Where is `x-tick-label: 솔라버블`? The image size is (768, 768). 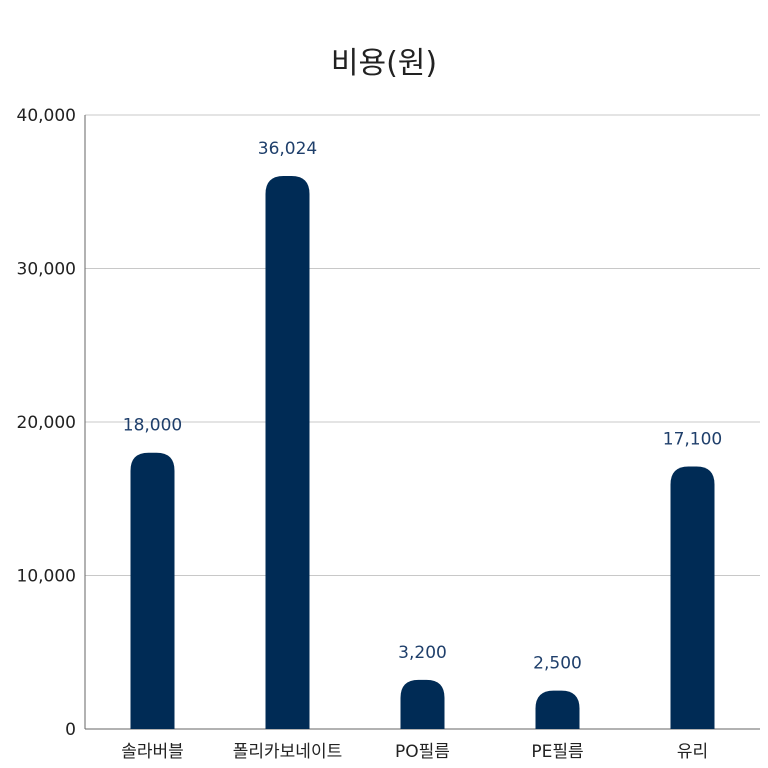 x-tick-label: 솔라버블 is located at coordinates (152, 752).